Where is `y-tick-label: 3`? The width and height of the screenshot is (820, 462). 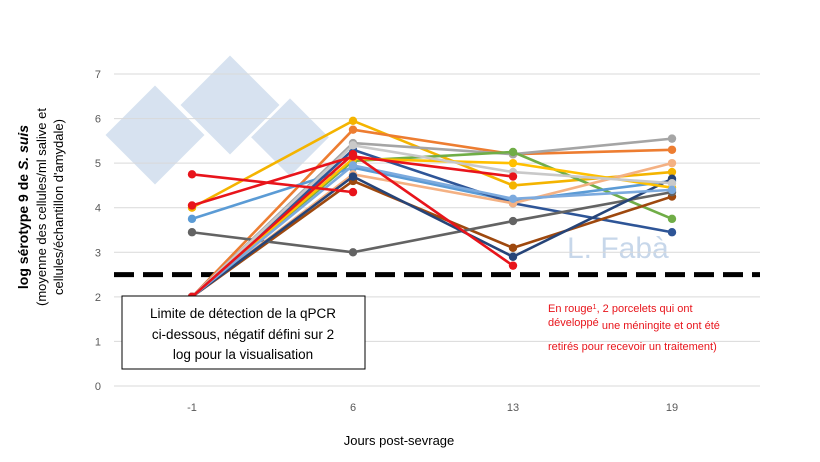
y-tick-label: 3 is located at coordinates (98, 253).